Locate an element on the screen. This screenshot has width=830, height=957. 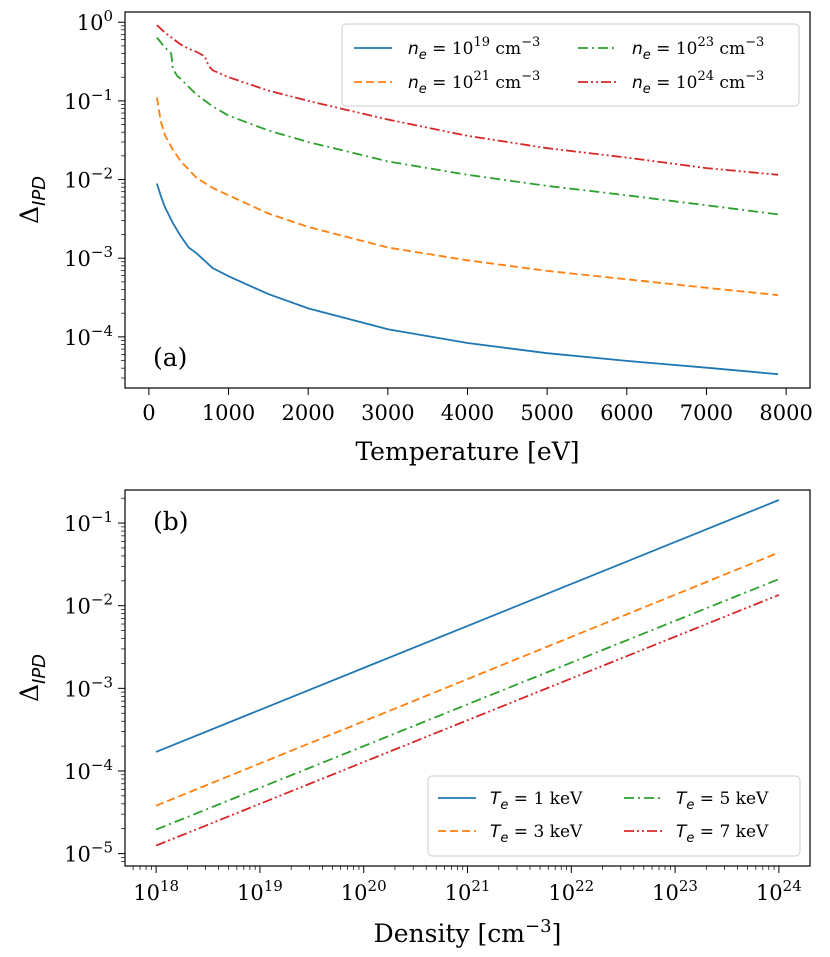
x-tick-label: 2000 is located at coordinates (307, 413).